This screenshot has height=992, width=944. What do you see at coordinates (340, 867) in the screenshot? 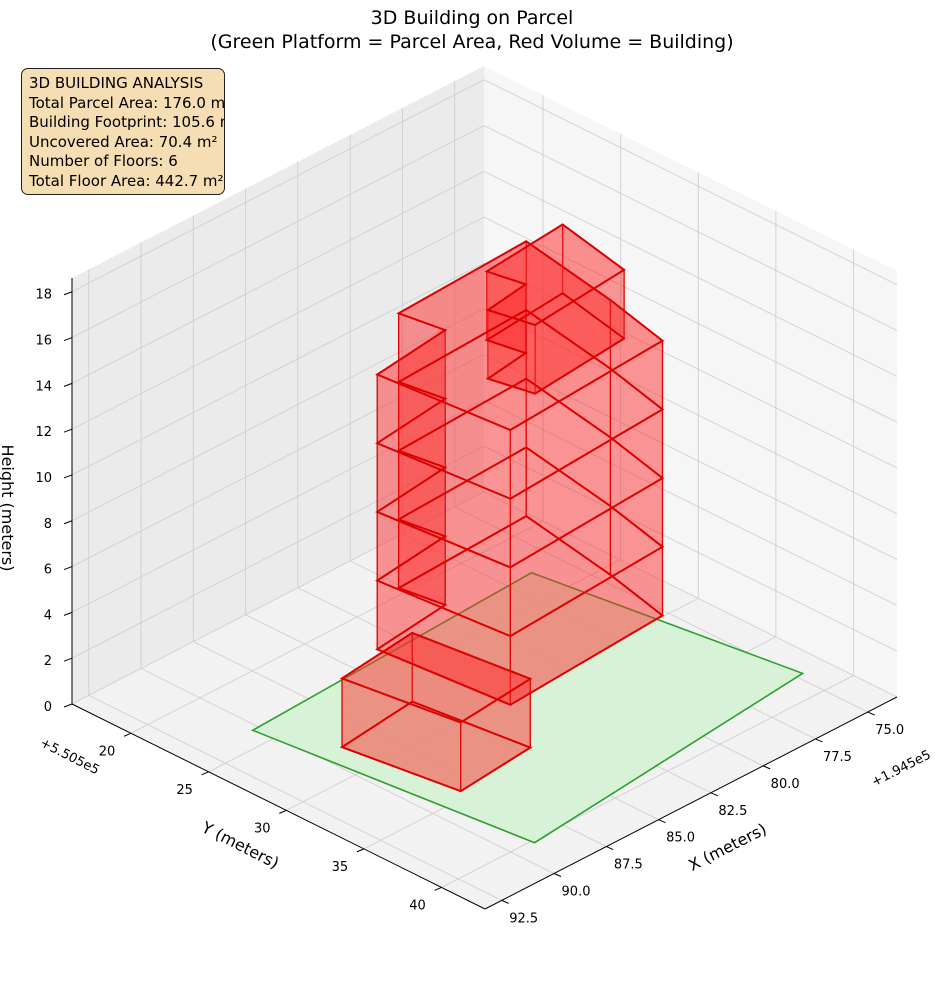
I see `y-tick-label: 35` at bounding box center [340, 867].